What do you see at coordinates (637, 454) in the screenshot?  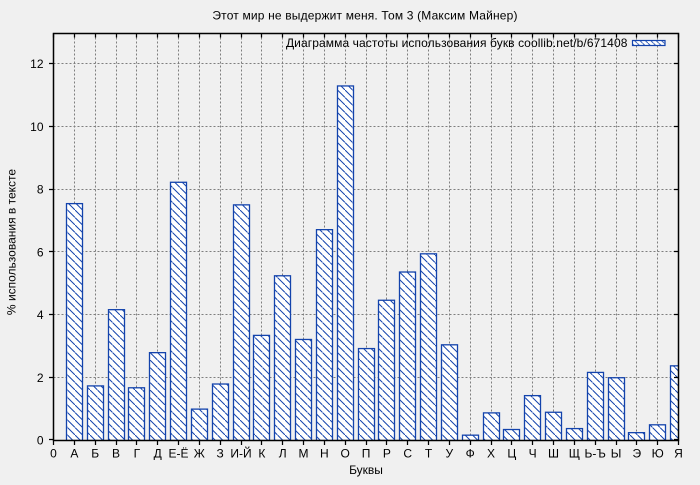 I see `svg-text: Э` at bounding box center [637, 454].